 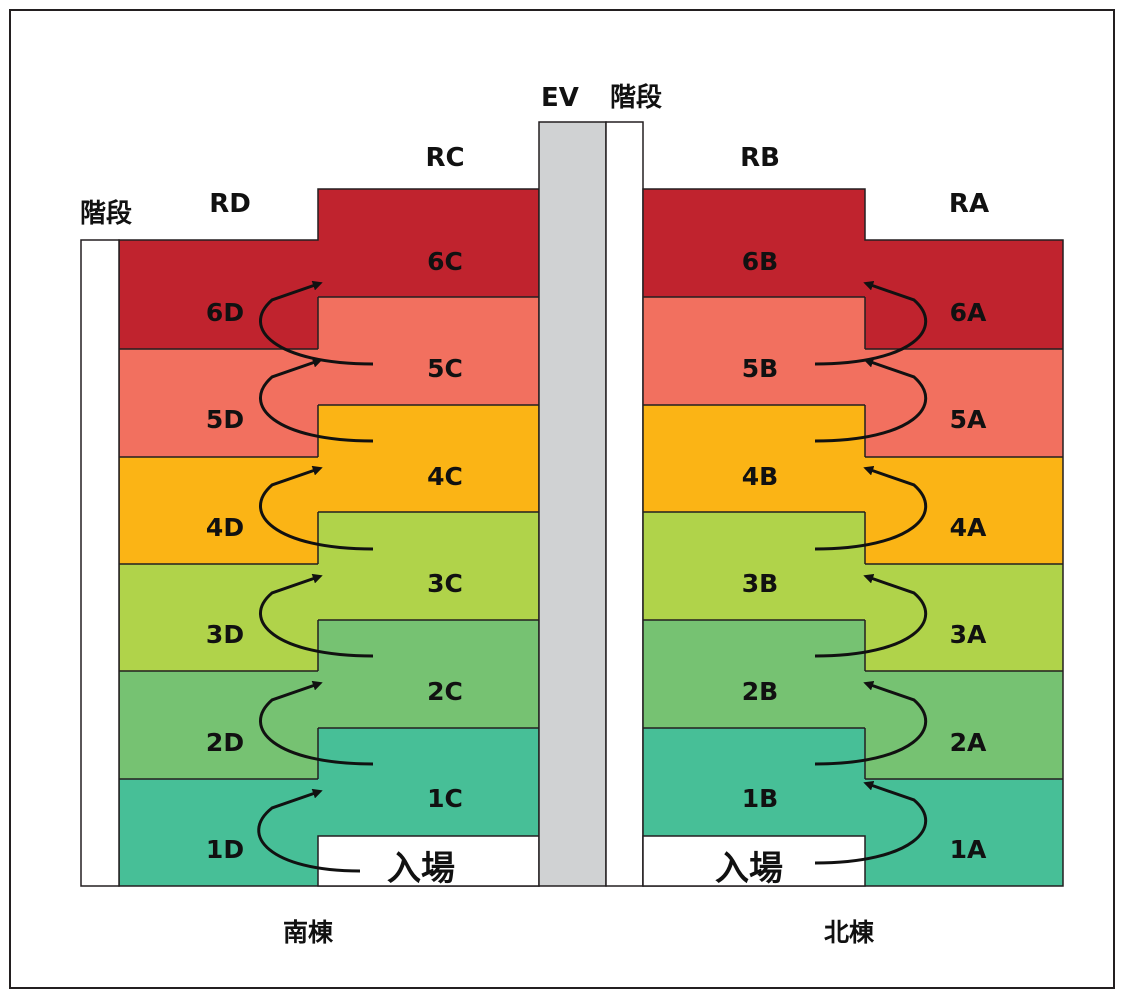 What do you see at coordinates (760, 476) in the screenshot?
I see `unit-label-4b: 4B` at bounding box center [760, 476].